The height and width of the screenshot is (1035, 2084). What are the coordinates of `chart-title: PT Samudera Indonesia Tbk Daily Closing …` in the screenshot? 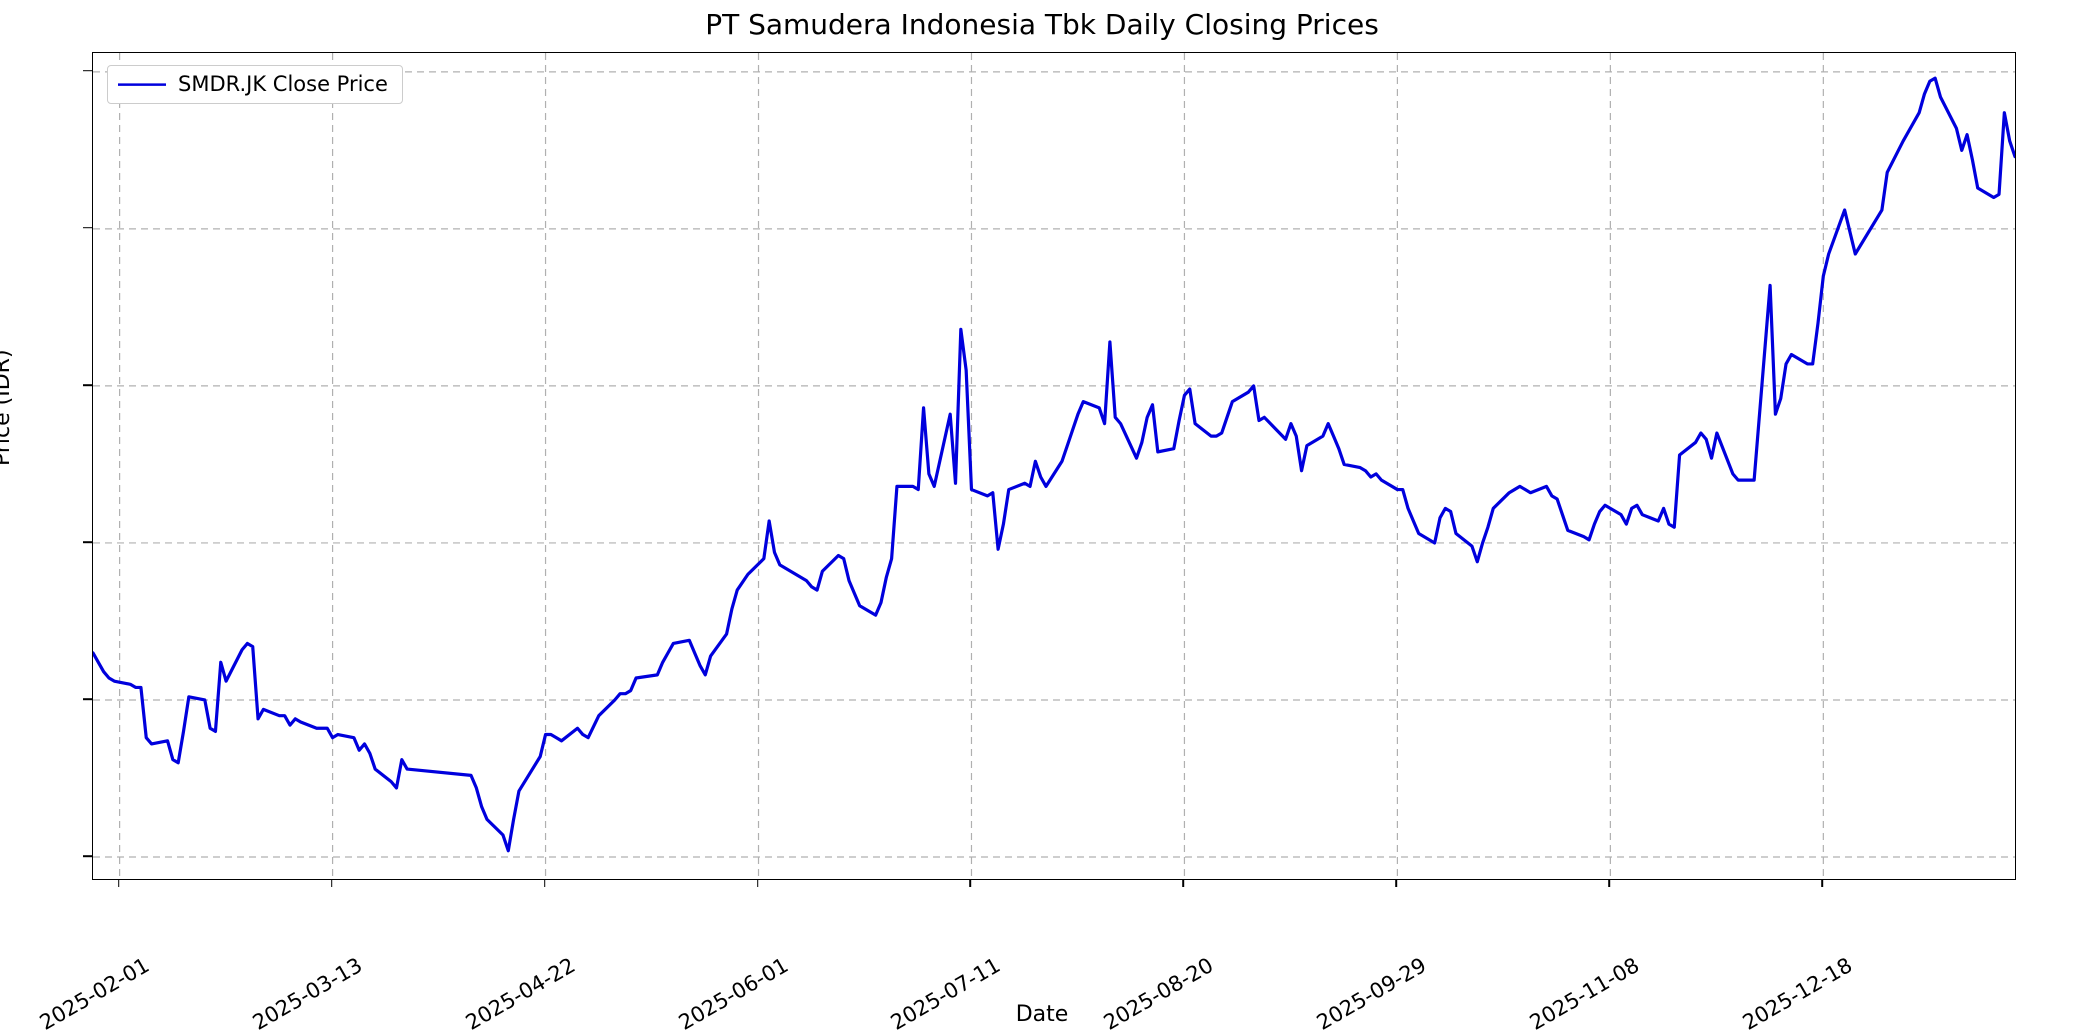 It's located at (1042, 24).